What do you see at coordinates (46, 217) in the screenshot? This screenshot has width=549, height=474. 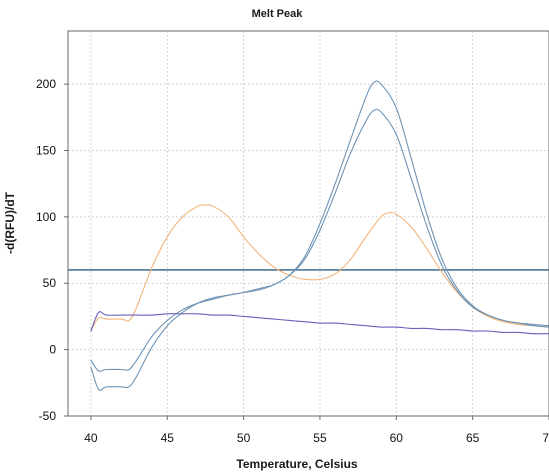 I see `y-tick-label: 100` at bounding box center [46, 217].